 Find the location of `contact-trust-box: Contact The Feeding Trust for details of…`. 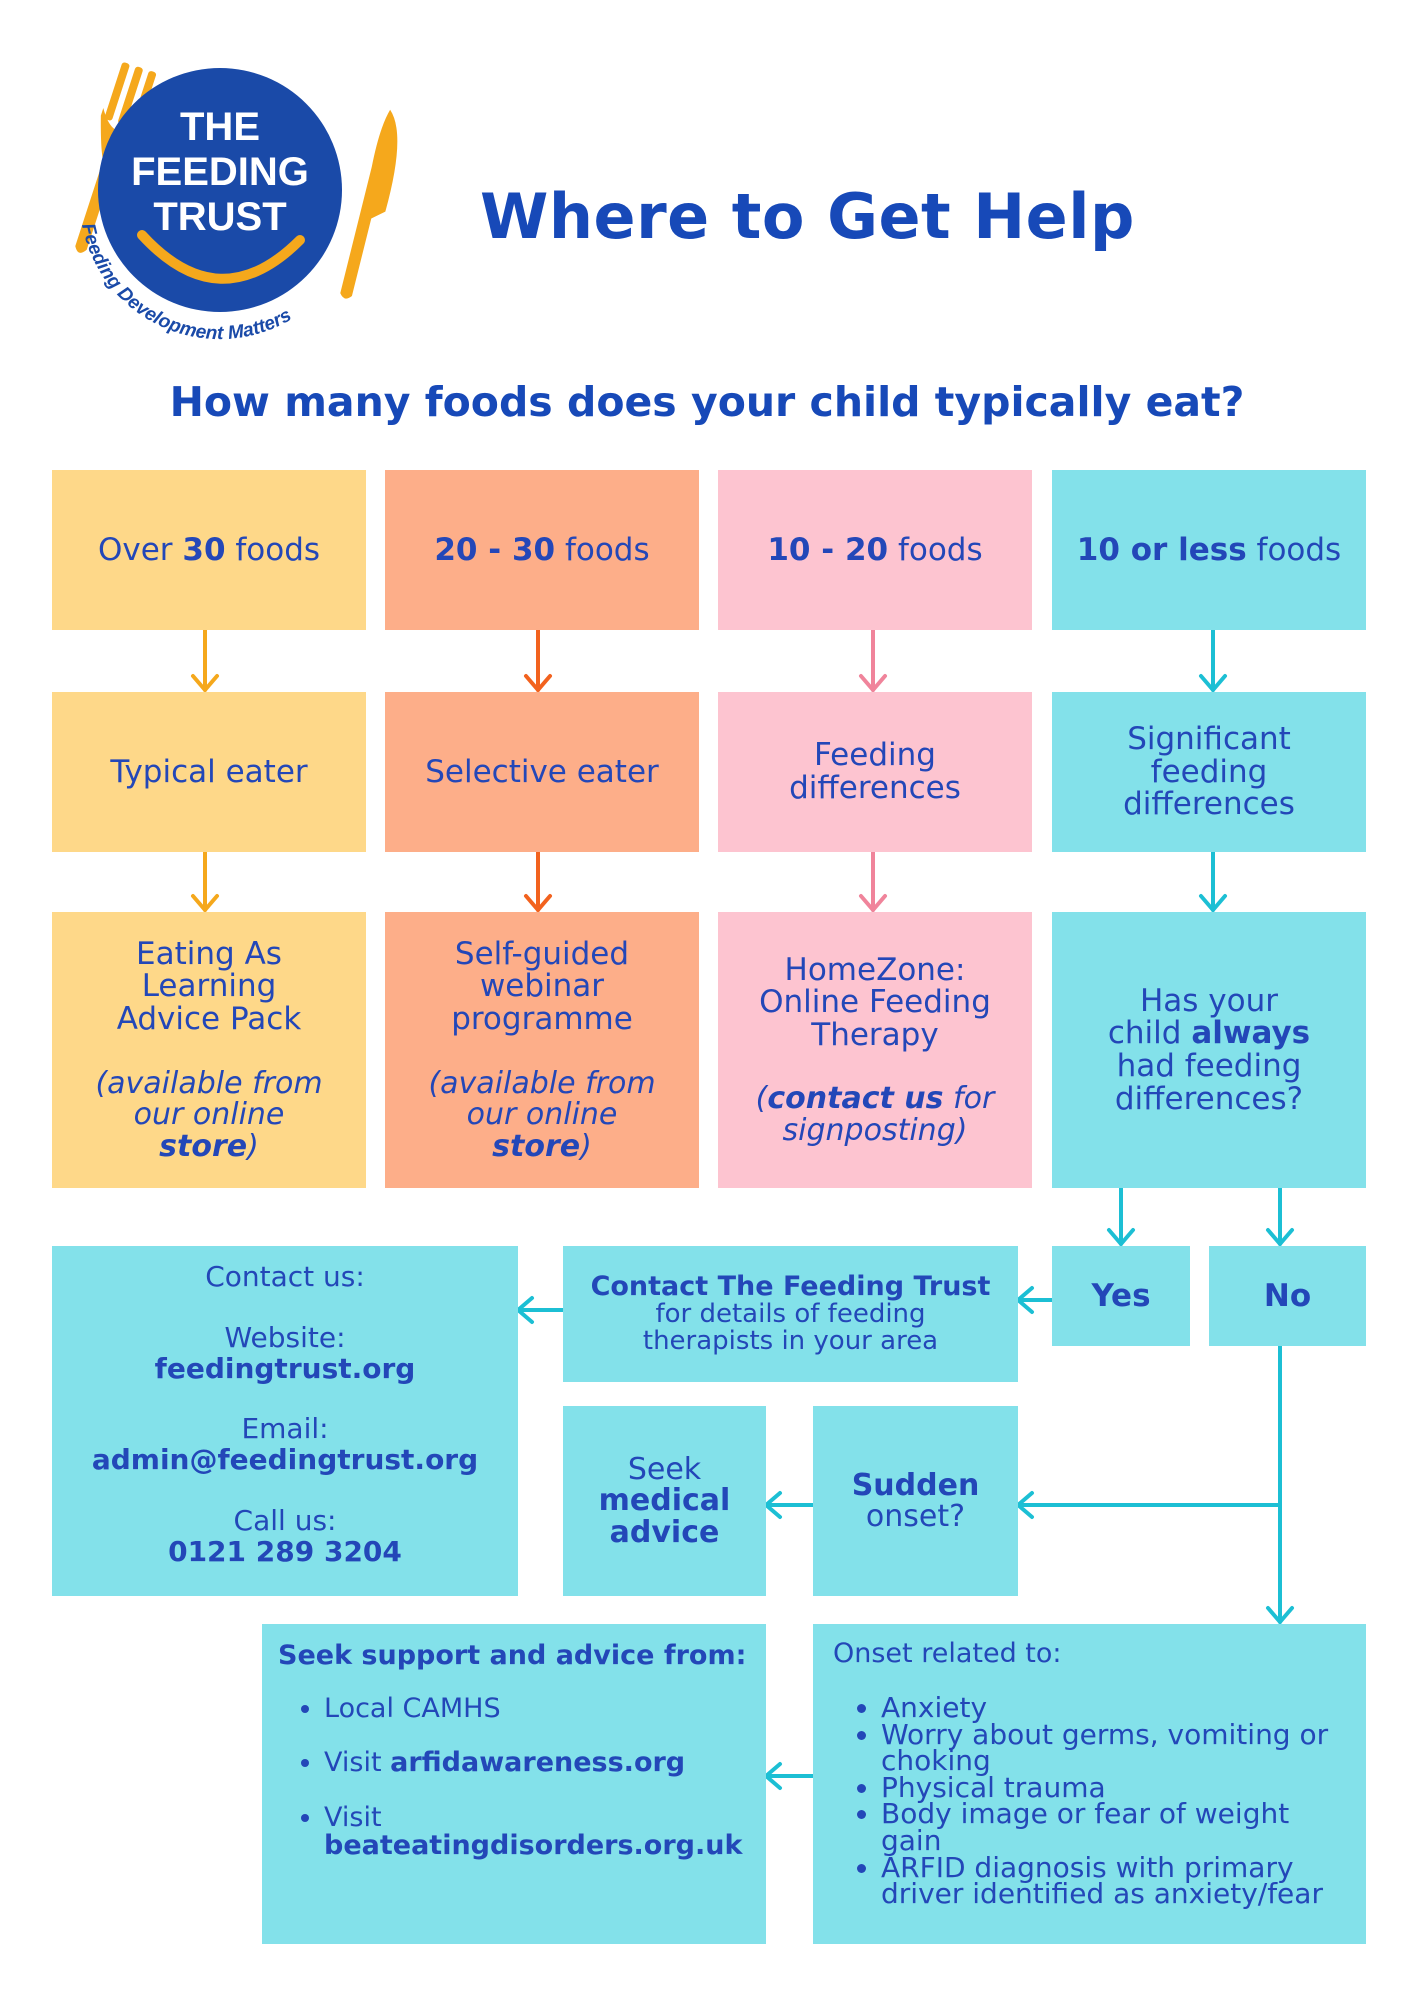

contact-trust-box: Contact The Feeding Trust for details of… is located at coordinates (790, 1314).